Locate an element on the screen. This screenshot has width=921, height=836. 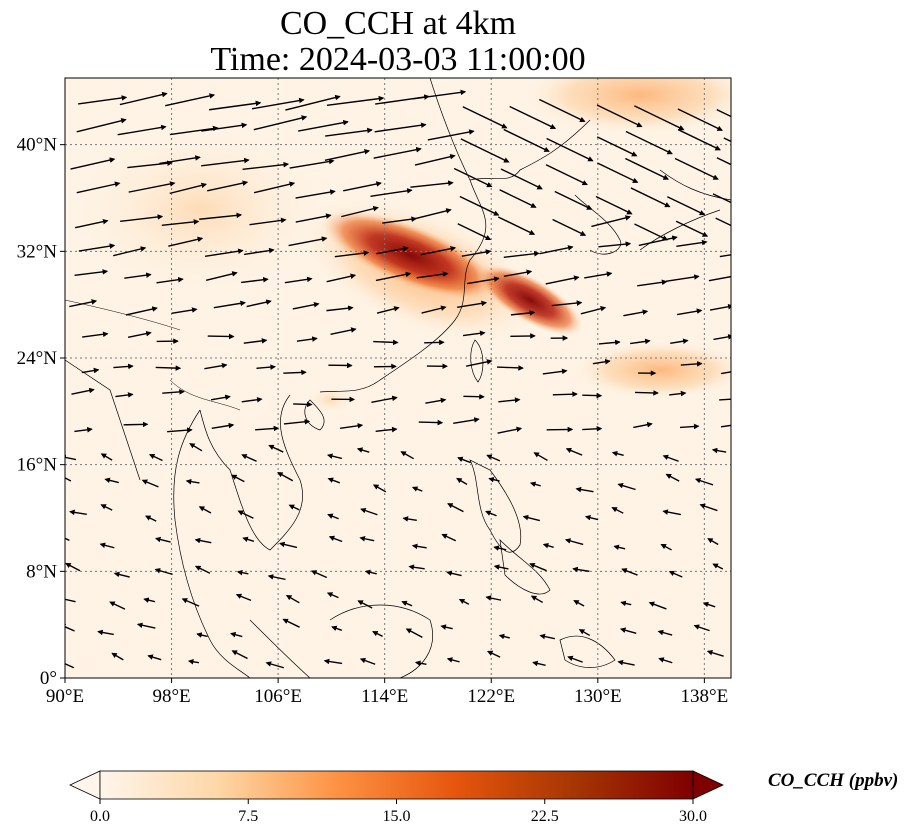
lon-tick-label: 138°E is located at coordinates (705, 696).